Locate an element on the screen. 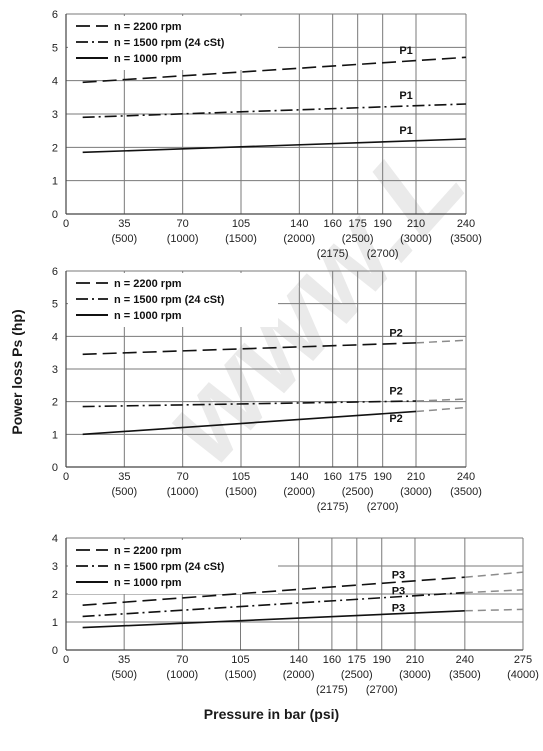 The width and height of the screenshot is (543, 751). x-axis-label: Pressure in bar (psi) is located at coordinates (271, 714).